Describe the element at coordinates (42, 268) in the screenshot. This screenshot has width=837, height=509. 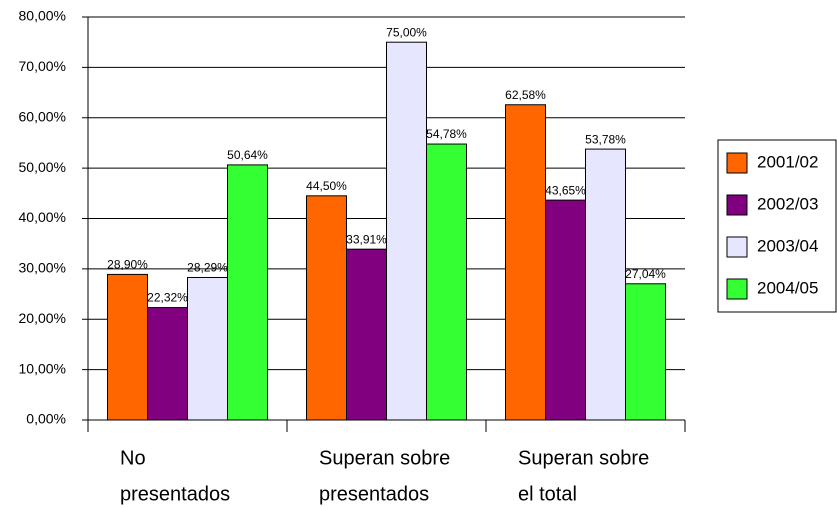
I see `y-tick-label: 30,00%` at that location.